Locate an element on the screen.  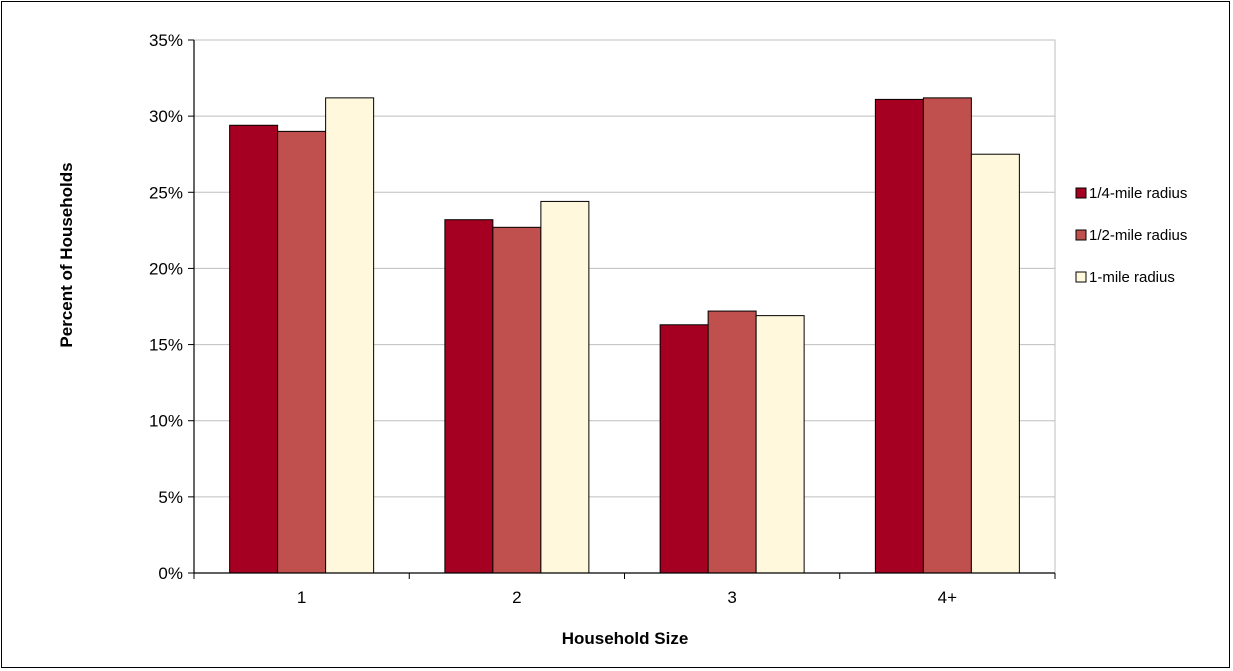
y-tick-label: 10% is located at coordinates (166, 421).